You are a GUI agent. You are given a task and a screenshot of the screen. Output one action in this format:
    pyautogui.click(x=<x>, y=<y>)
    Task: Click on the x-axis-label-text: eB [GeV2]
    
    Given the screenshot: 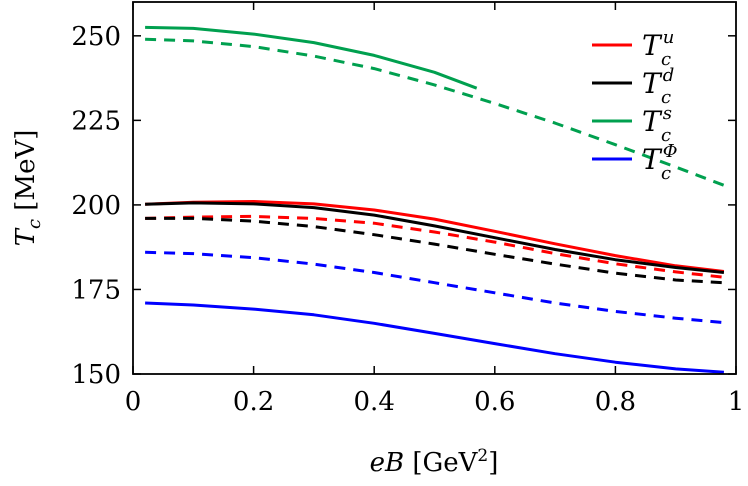 What is the action you would take?
    pyautogui.click(x=434, y=462)
    